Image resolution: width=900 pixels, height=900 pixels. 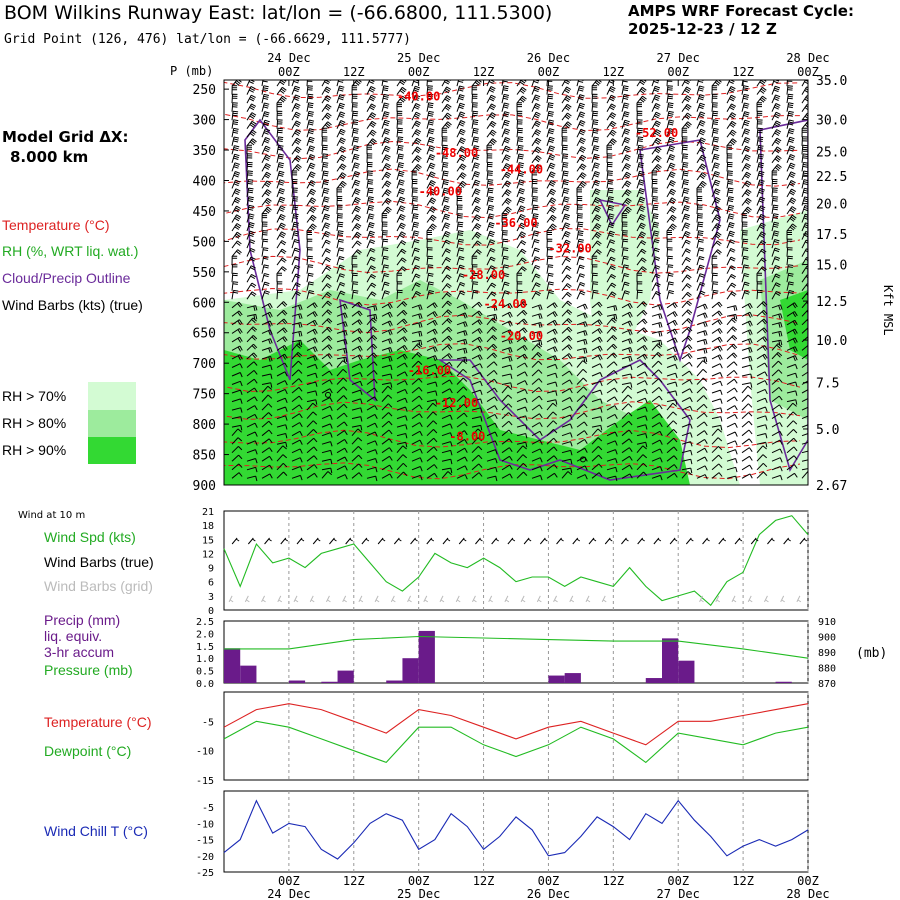 I want to click on precip-bar, so click(x=572, y=678).